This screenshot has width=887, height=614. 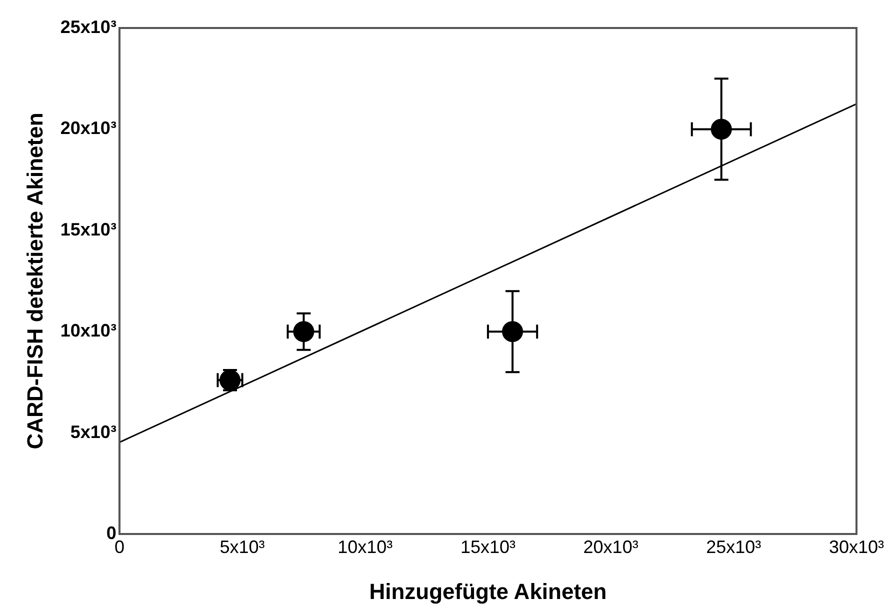 I want to click on x-tick-label: 20x10³, so click(x=610, y=546).